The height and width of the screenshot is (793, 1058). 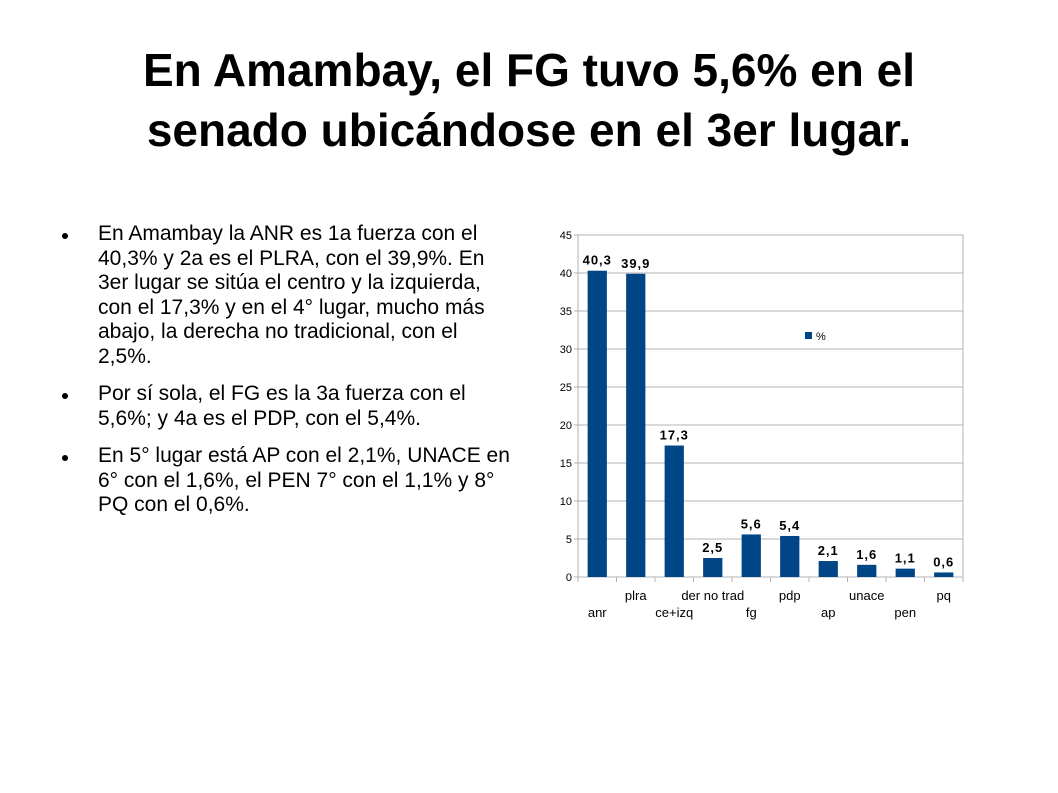 I want to click on x-tick-label: pq, so click(x=944, y=595).